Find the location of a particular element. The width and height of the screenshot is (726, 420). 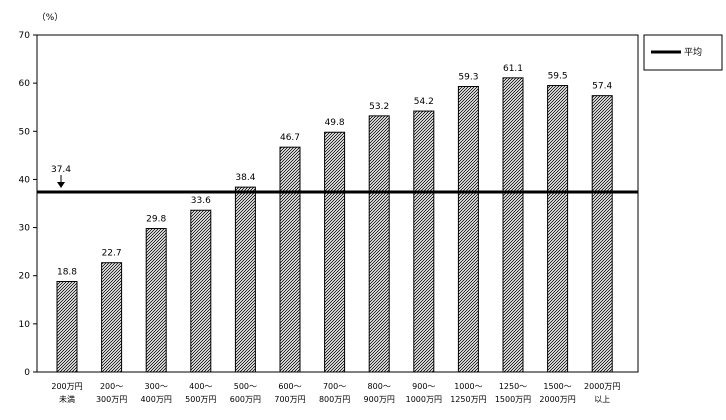

x-category-label: 300～ is located at coordinates (156, 386).